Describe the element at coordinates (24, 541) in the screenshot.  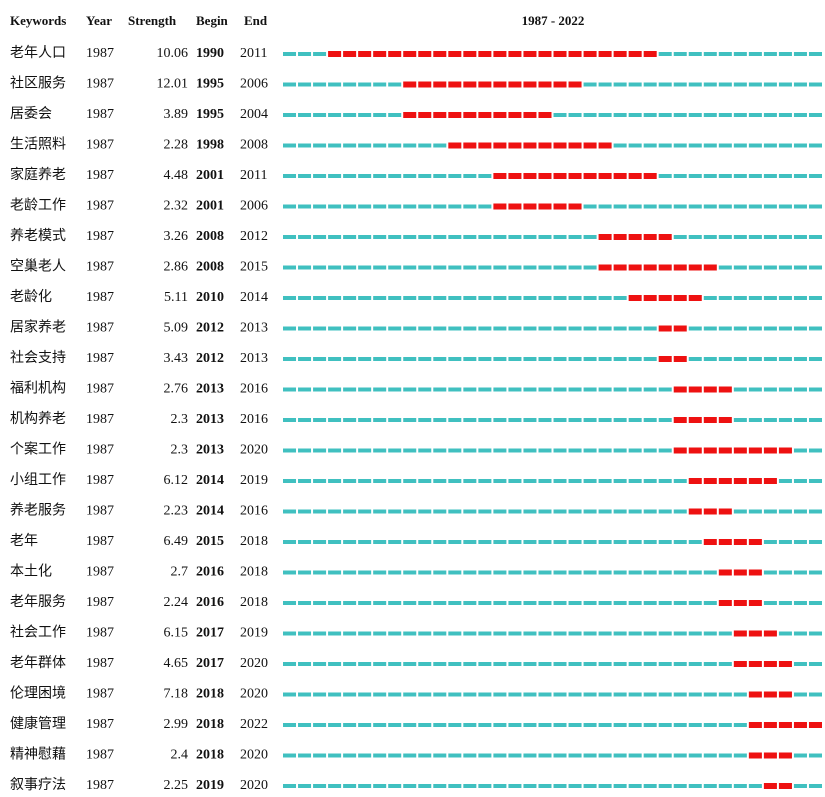
I see `keyword-label: 老年` at that location.